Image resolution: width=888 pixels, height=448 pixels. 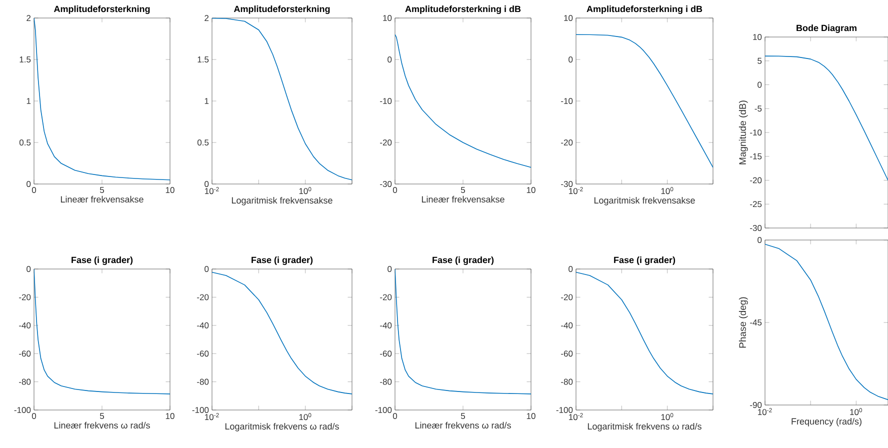 I want to click on x-axis-title: Frequency (rad/s), so click(x=827, y=422).